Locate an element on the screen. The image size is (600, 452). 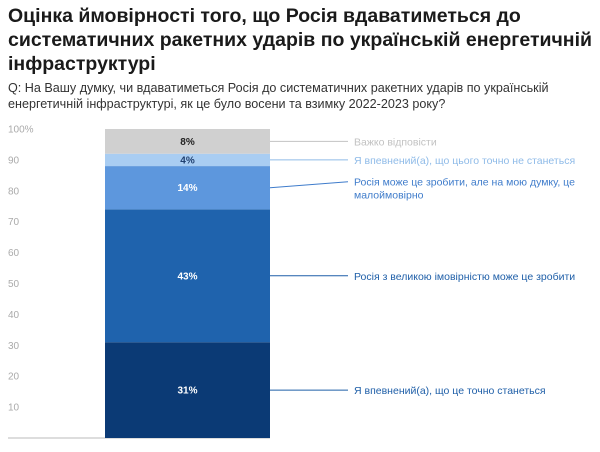
legend-leader-line is located at coordinates (309, 185).